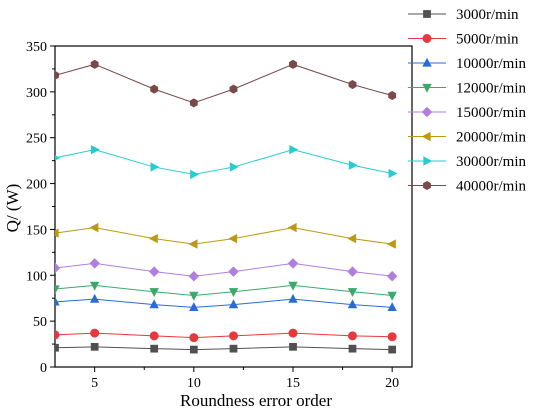 Image resolution: width=550 pixels, height=415 pixels. What do you see at coordinates (36, 230) in the screenshot?
I see `y-tick-label: 150` at bounding box center [36, 230].